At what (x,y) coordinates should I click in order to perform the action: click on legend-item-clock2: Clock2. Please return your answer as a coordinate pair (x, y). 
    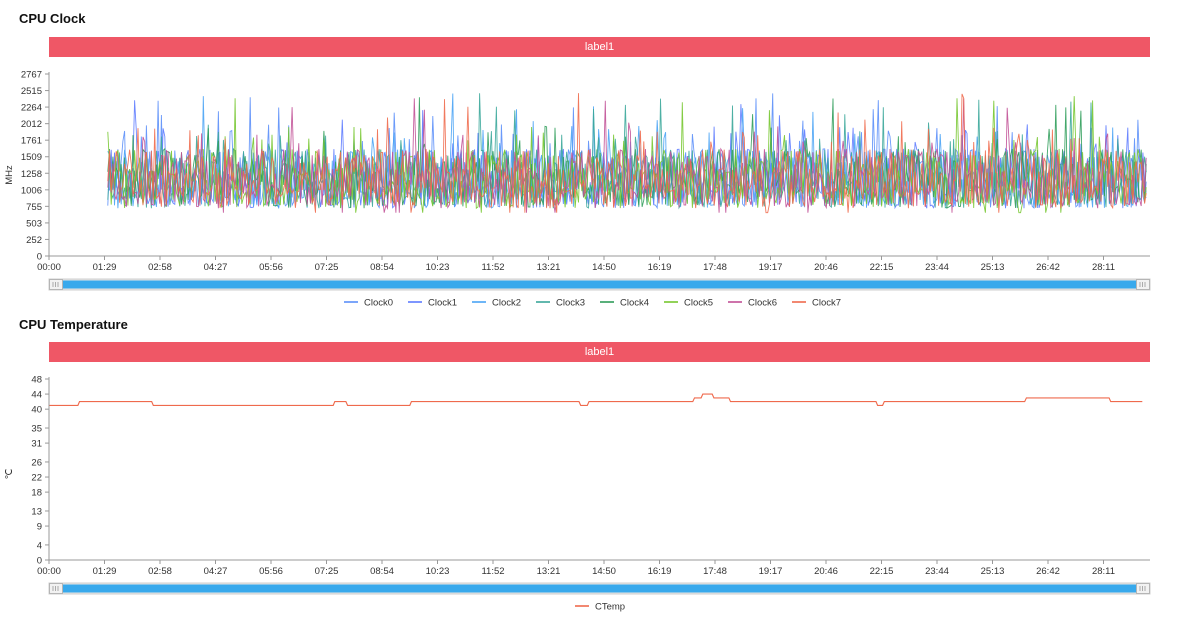
    Looking at the image, I should click on (506, 303).